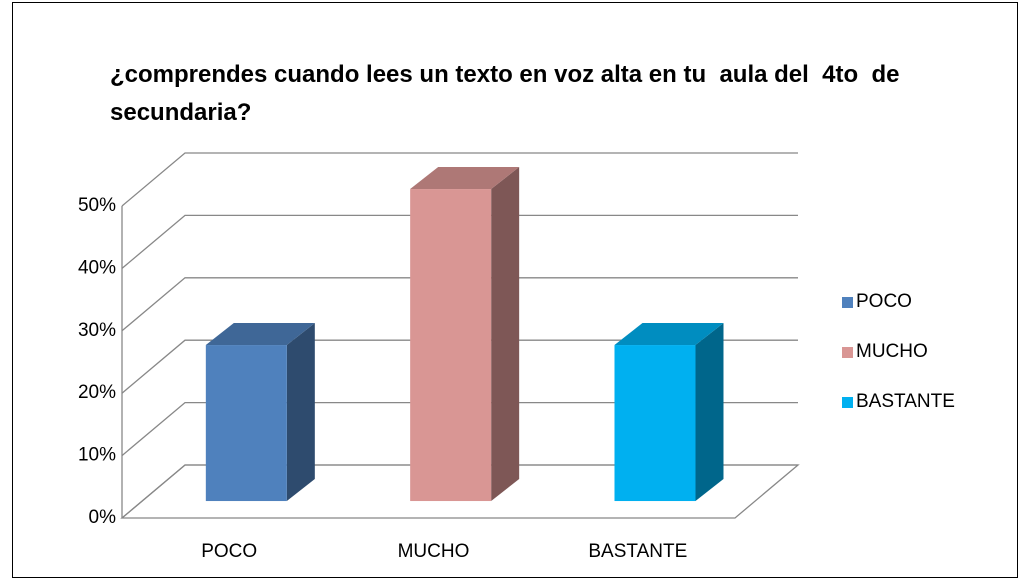  Describe the element at coordinates (103, 517) in the screenshot. I see `y-tick-label: 0%` at that location.